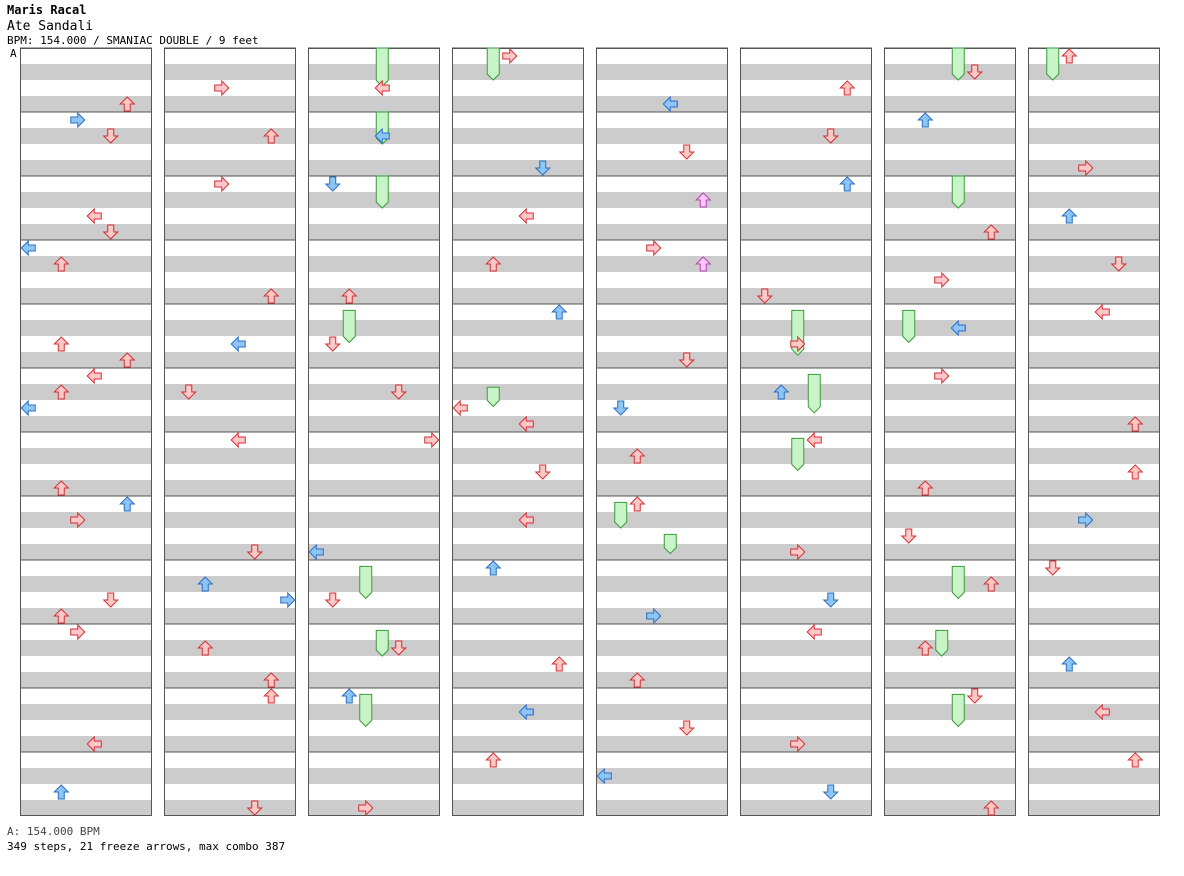 The width and height of the screenshot is (1184, 876). Describe the element at coordinates (47, 10) in the screenshot. I see `artist-name: Maris Racal` at that location.